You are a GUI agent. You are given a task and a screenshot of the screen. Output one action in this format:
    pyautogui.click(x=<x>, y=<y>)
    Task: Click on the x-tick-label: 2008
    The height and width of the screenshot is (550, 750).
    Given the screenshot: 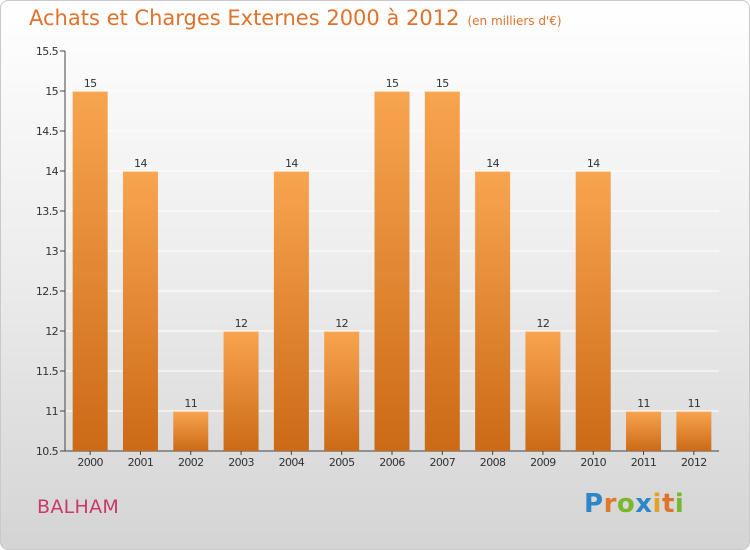 What is the action you would take?
    pyautogui.click(x=493, y=462)
    